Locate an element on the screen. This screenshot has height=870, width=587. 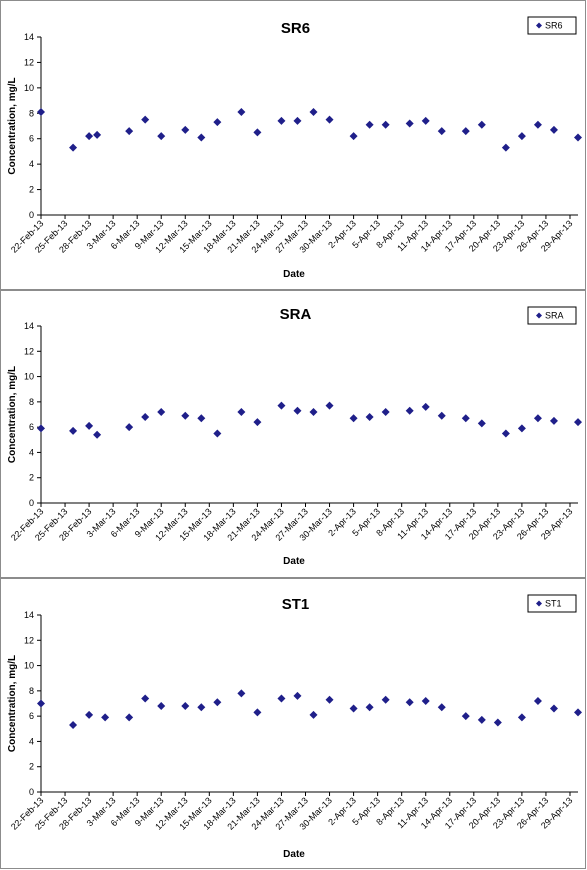
legend-label: SRA is located at coordinates (554, 316).